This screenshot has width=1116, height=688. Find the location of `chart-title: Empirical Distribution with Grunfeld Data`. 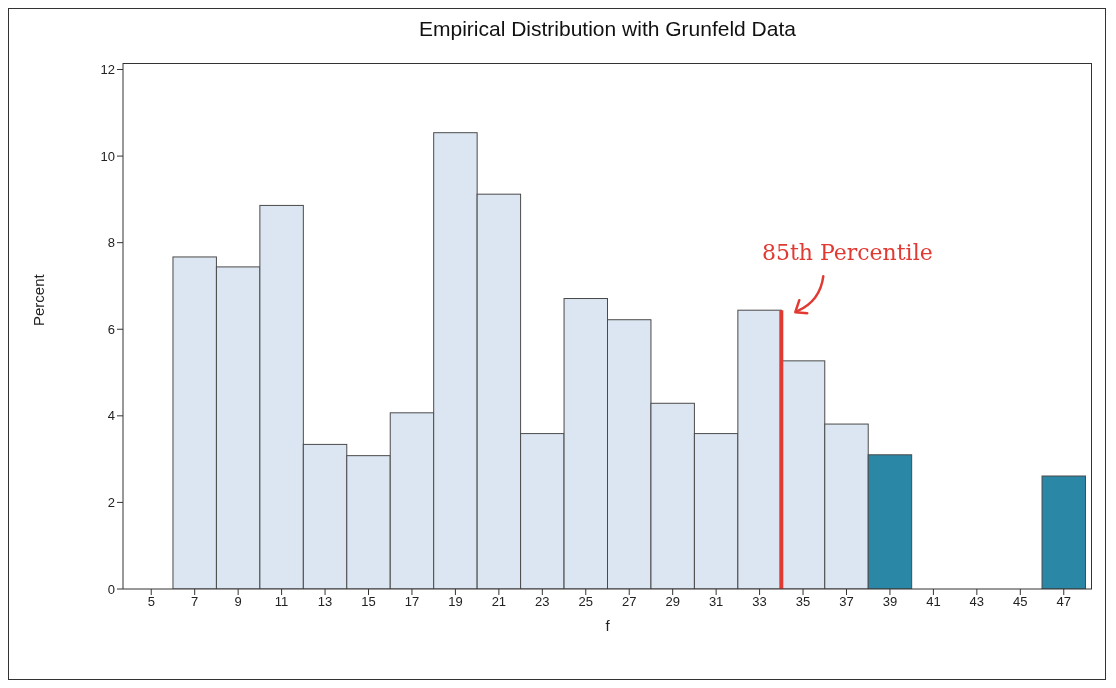

chart-title: Empirical Distribution with Grunfeld Data is located at coordinates (607, 29).